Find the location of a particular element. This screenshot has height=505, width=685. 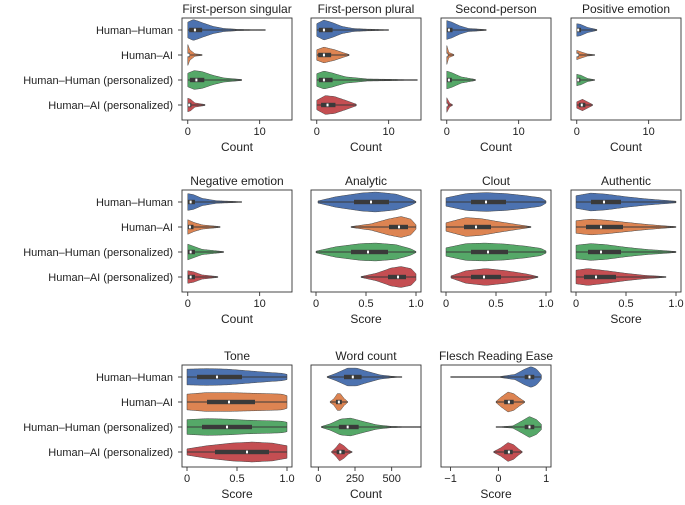

panel-title: Second-person is located at coordinates (495, 9).